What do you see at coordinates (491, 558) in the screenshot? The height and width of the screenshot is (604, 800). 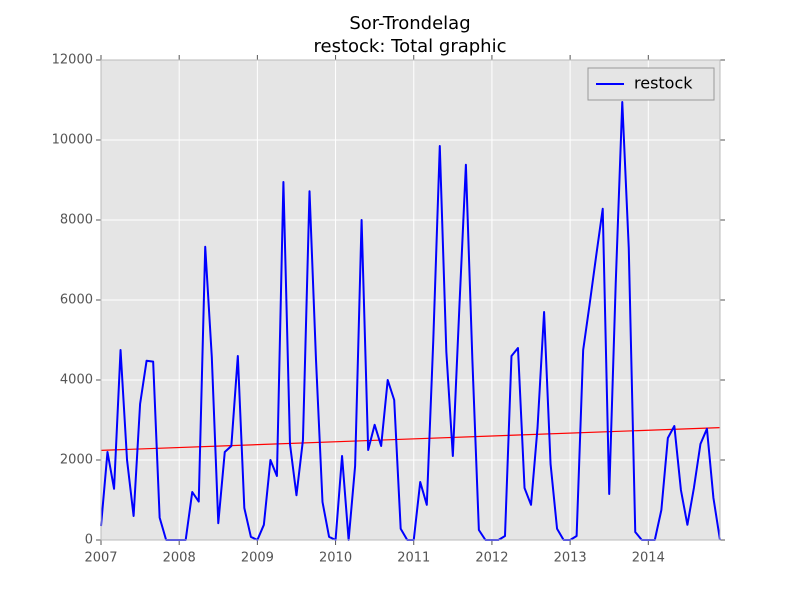 I see `x-tick-label: 2012` at bounding box center [491, 558].